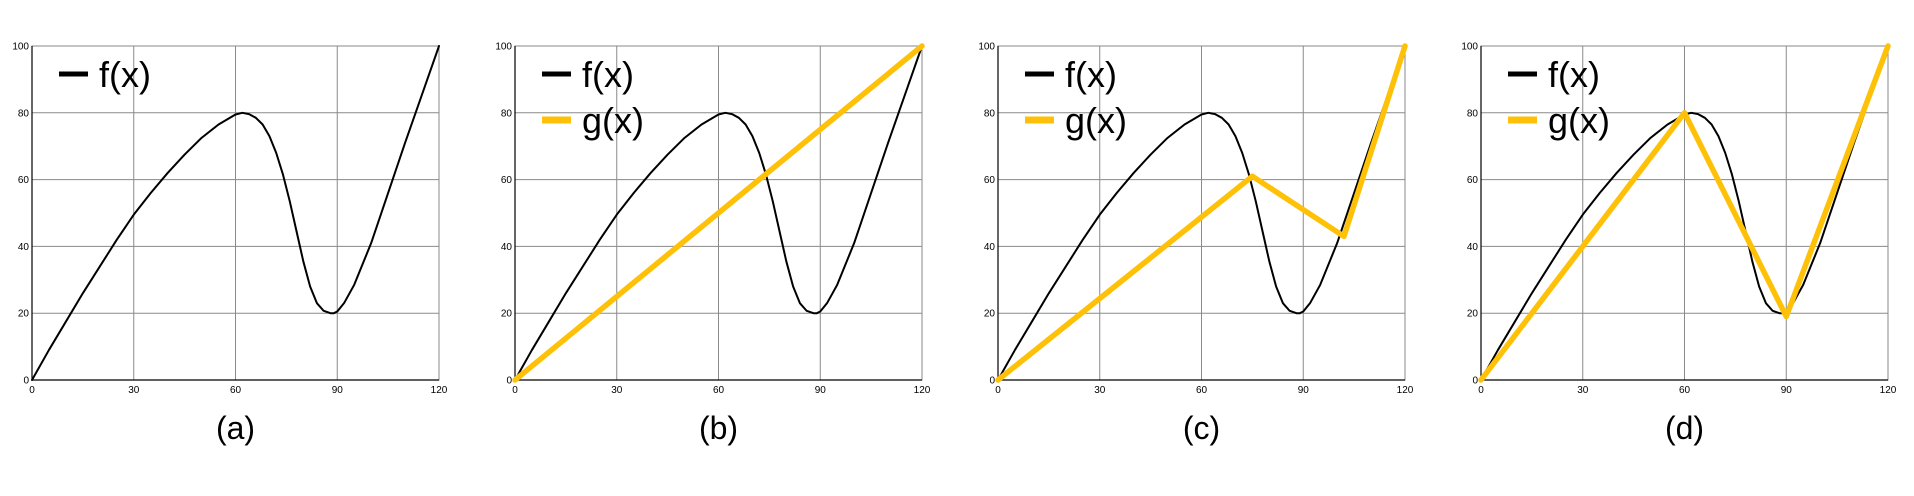 The height and width of the screenshot is (496, 1914). Describe the element at coordinates (718, 428) in the screenshot. I see `panel-caption: (b)` at that location.